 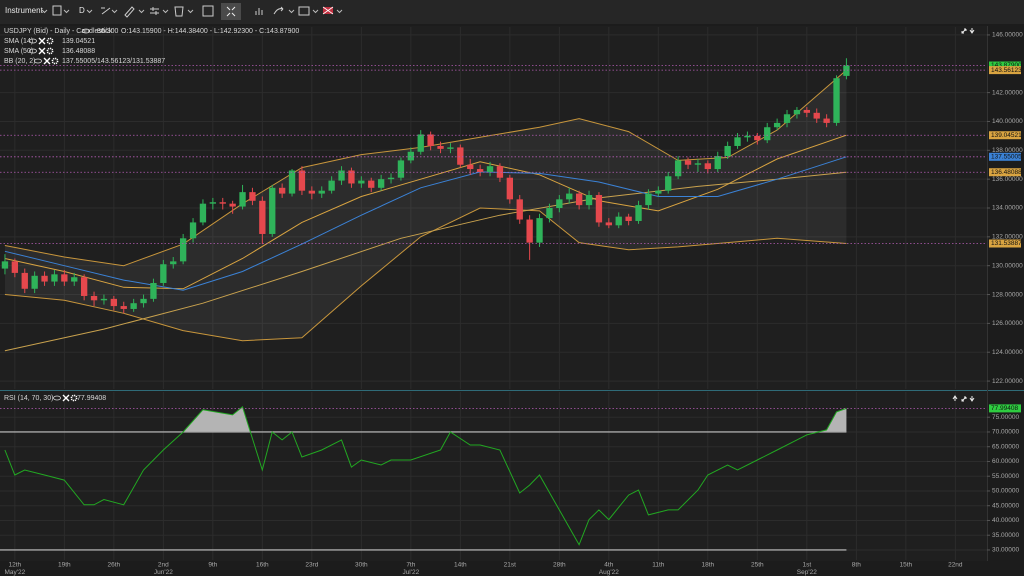 What do you see at coordinates (807, 572) in the screenshot?
I see `x-tick-month: Sep'22` at bounding box center [807, 572].